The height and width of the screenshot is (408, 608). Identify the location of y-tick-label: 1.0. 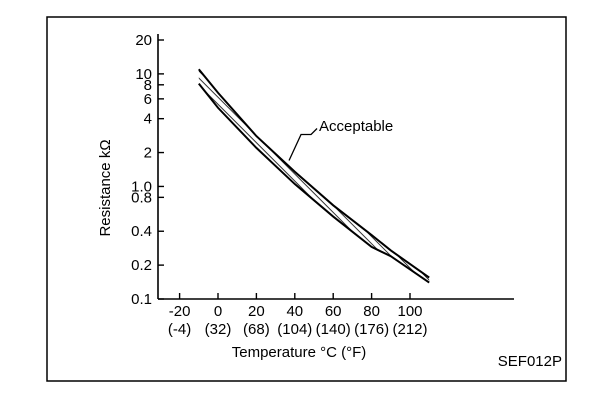
(141, 186).